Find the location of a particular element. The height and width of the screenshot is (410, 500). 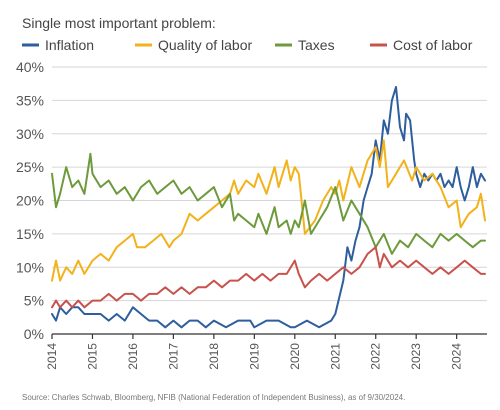

x-tick-label: 2016 is located at coordinates (133, 356).